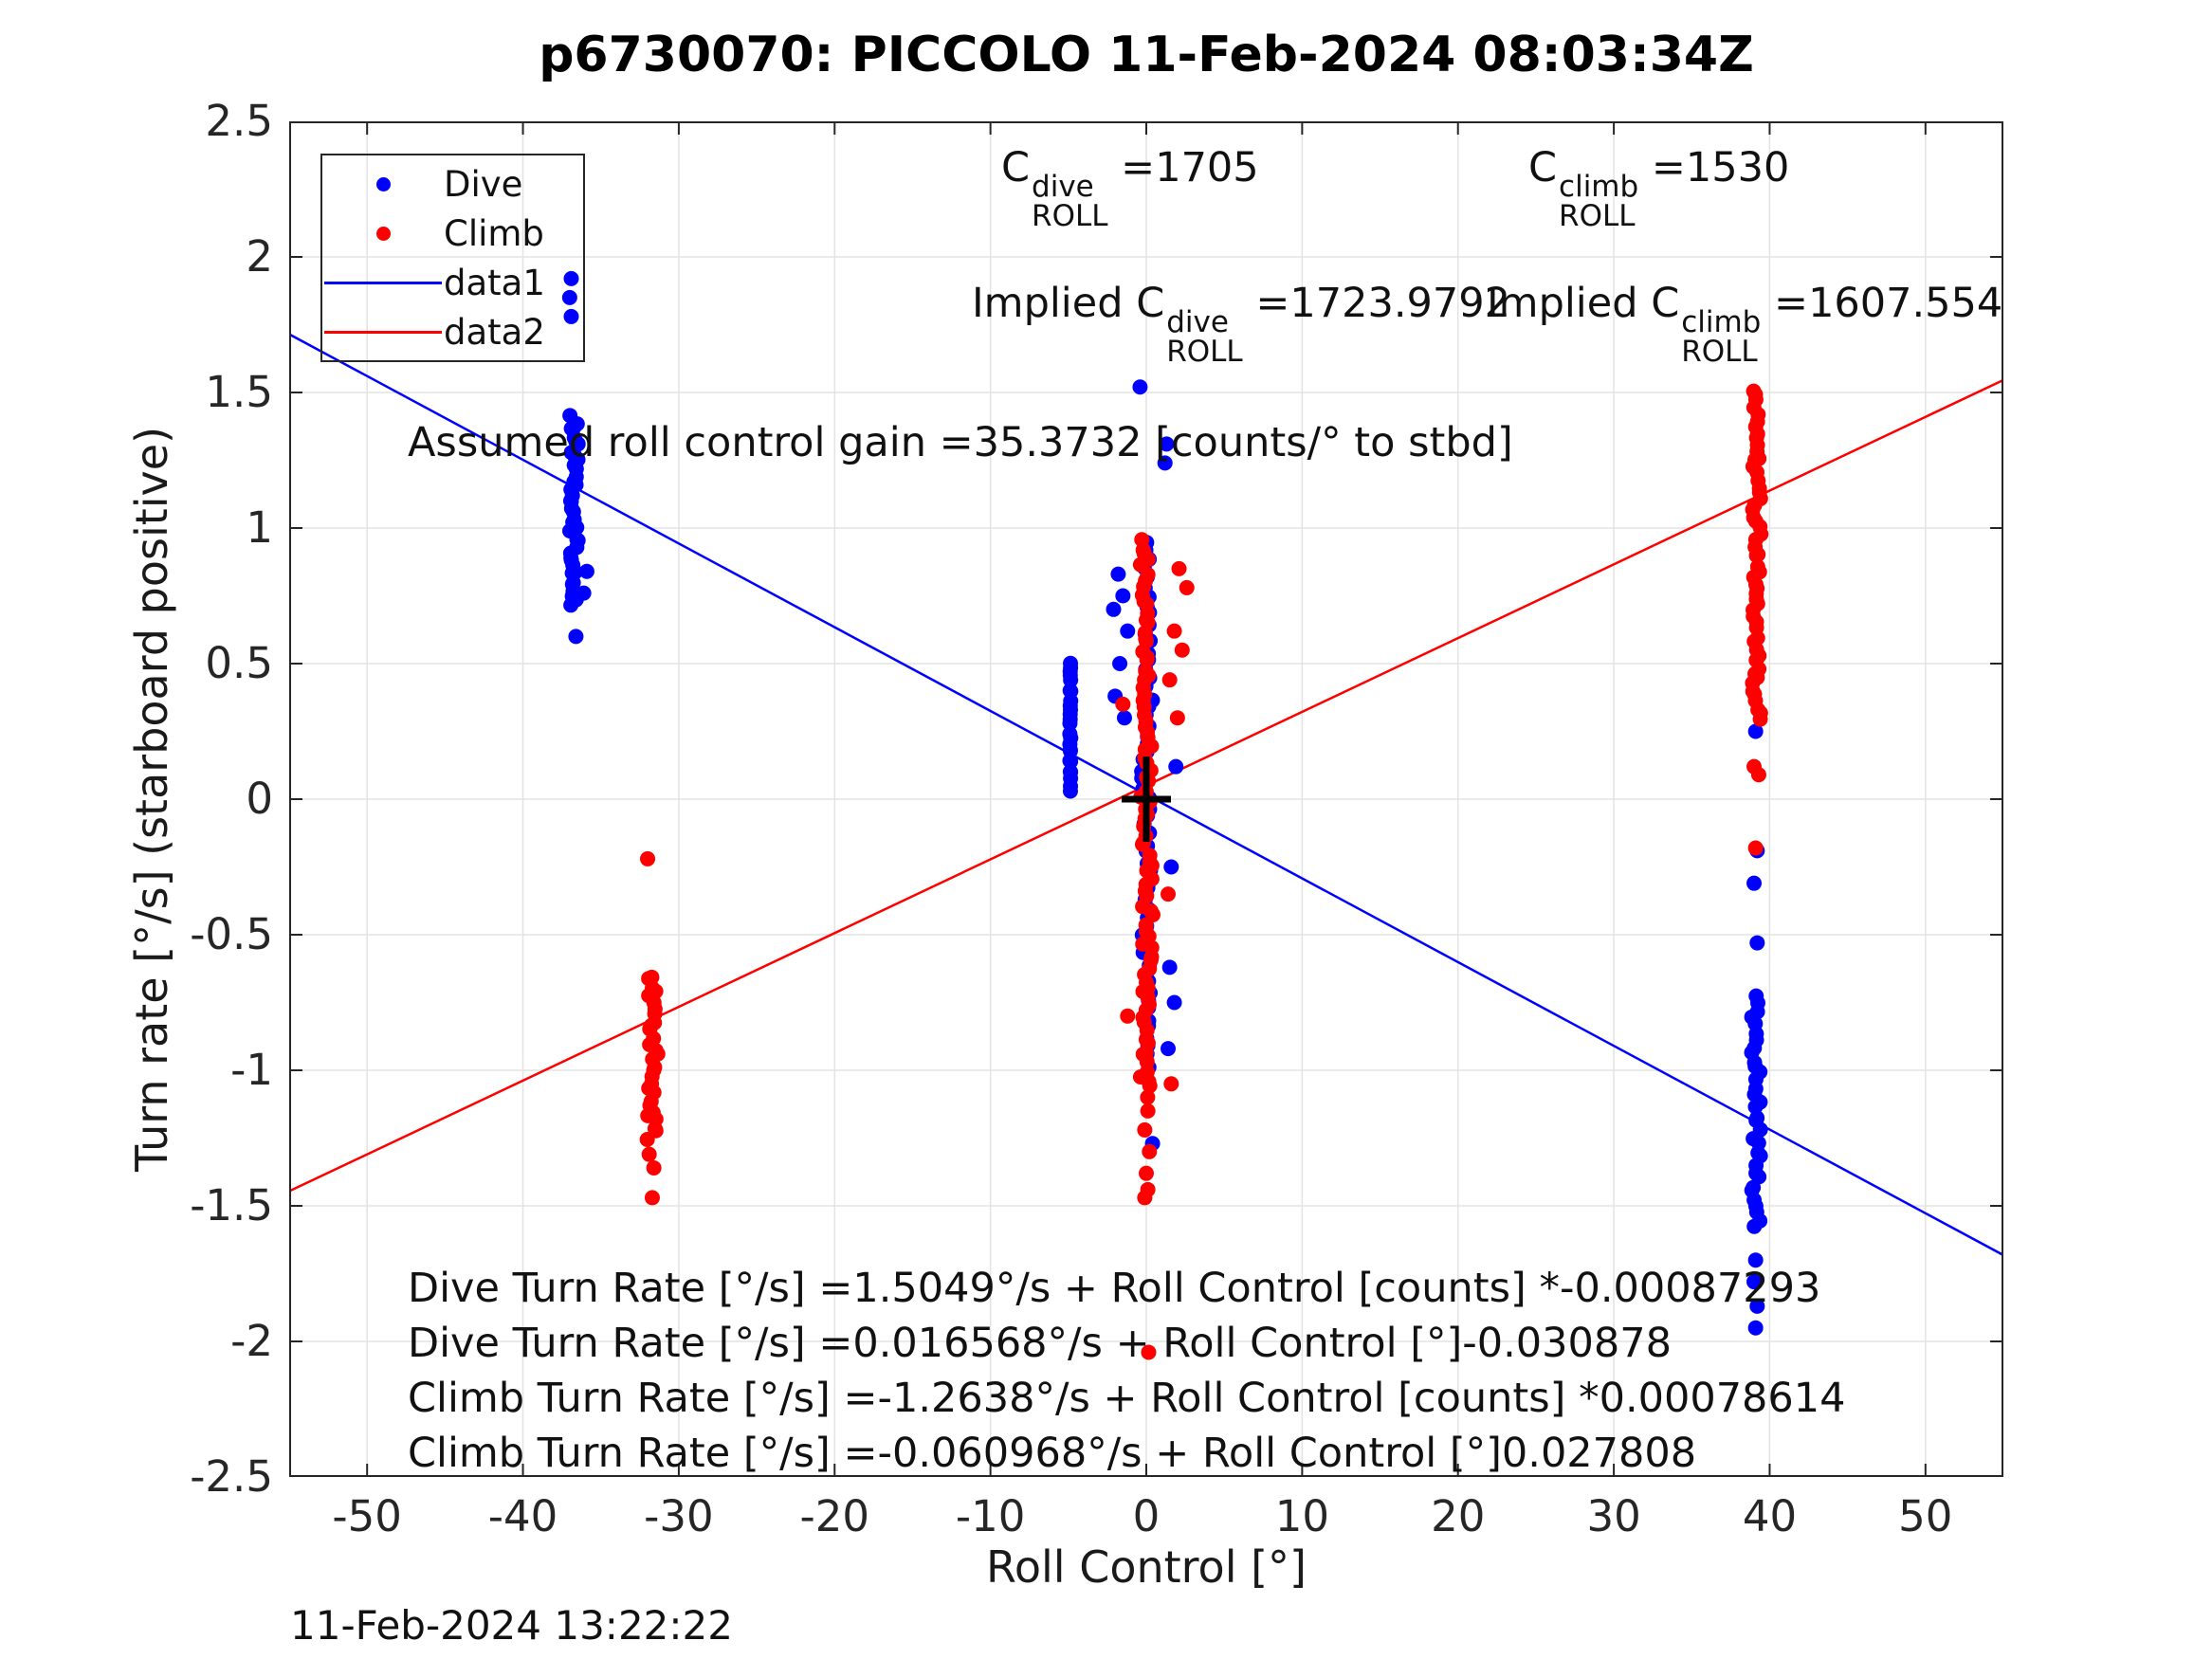 The height and width of the screenshot is (1659, 2212). I want to click on origin-plus-marker, so click(1146, 799).